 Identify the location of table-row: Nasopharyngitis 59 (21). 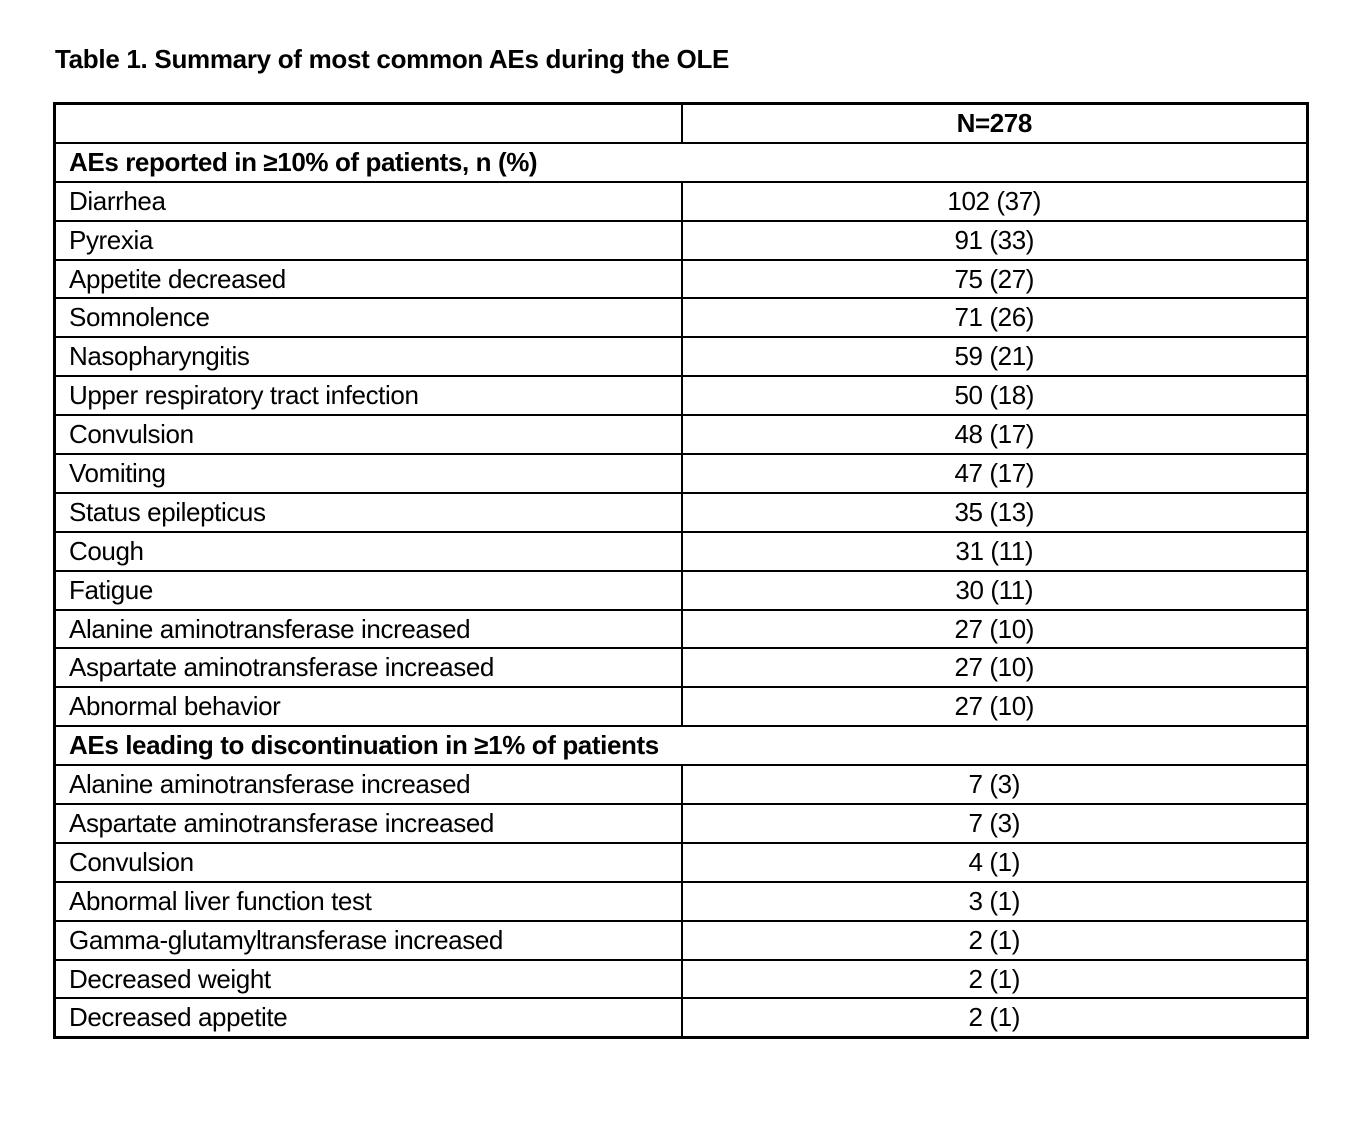
(681, 357).